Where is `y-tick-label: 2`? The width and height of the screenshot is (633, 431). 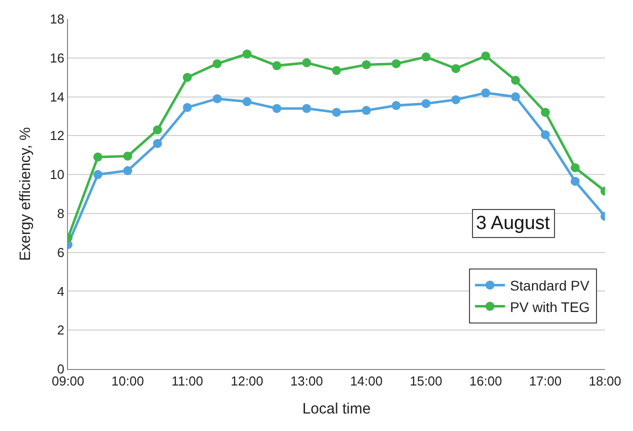
y-tick-label: 2 is located at coordinates (60, 330).